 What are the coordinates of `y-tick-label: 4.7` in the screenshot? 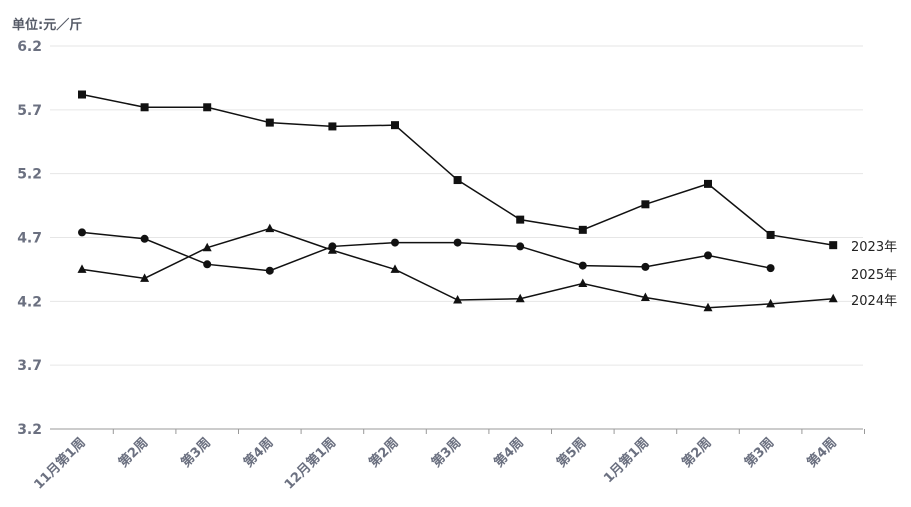 It's located at (29, 239).